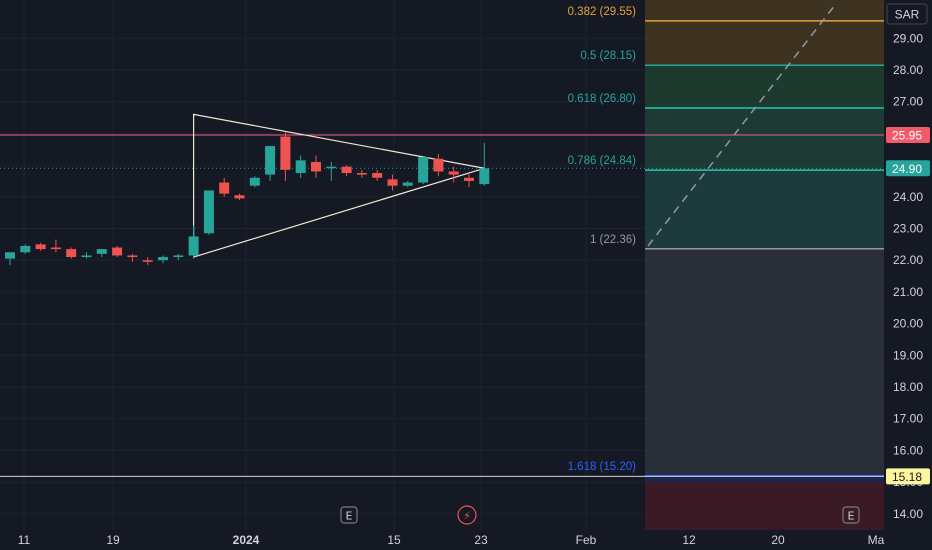 The width and height of the screenshot is (932, 550). Describe the element at coordinates (908, 514) in the screenshot. I see `price-tick-label: 14.00` at that location.